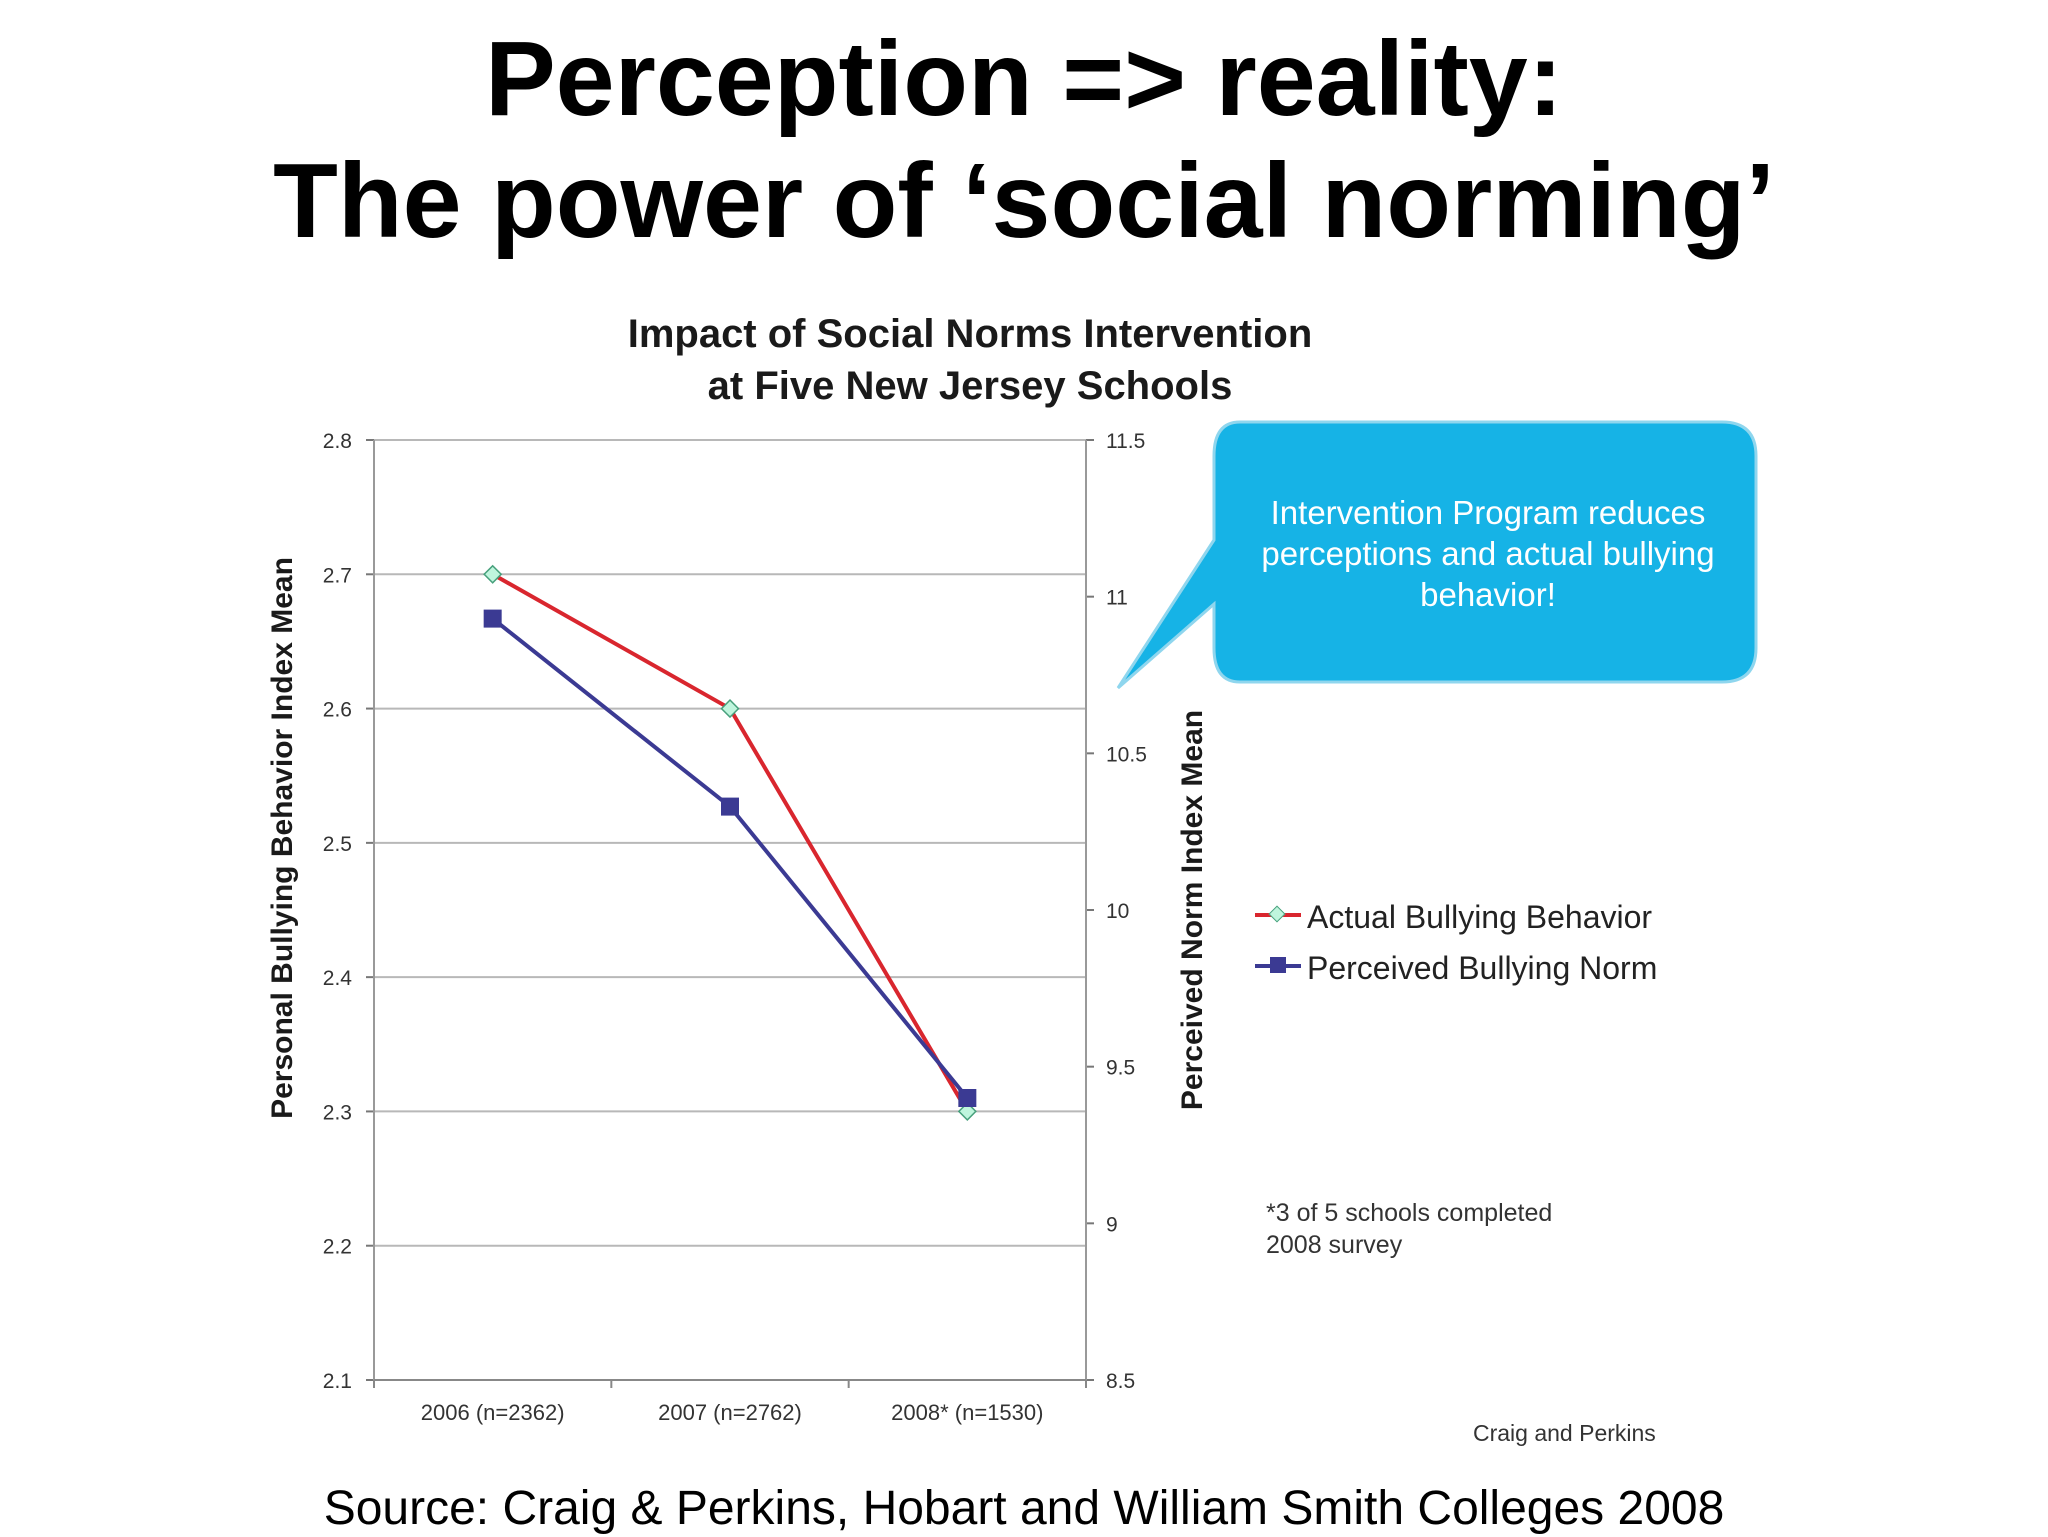  I want to click on y-tick-label-left: 2.8, so click(337, 441).